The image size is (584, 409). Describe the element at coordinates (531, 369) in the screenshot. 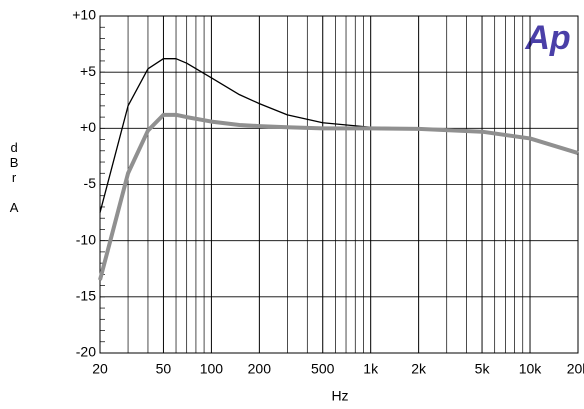

I see `x-tick-label: 10k` at that location.